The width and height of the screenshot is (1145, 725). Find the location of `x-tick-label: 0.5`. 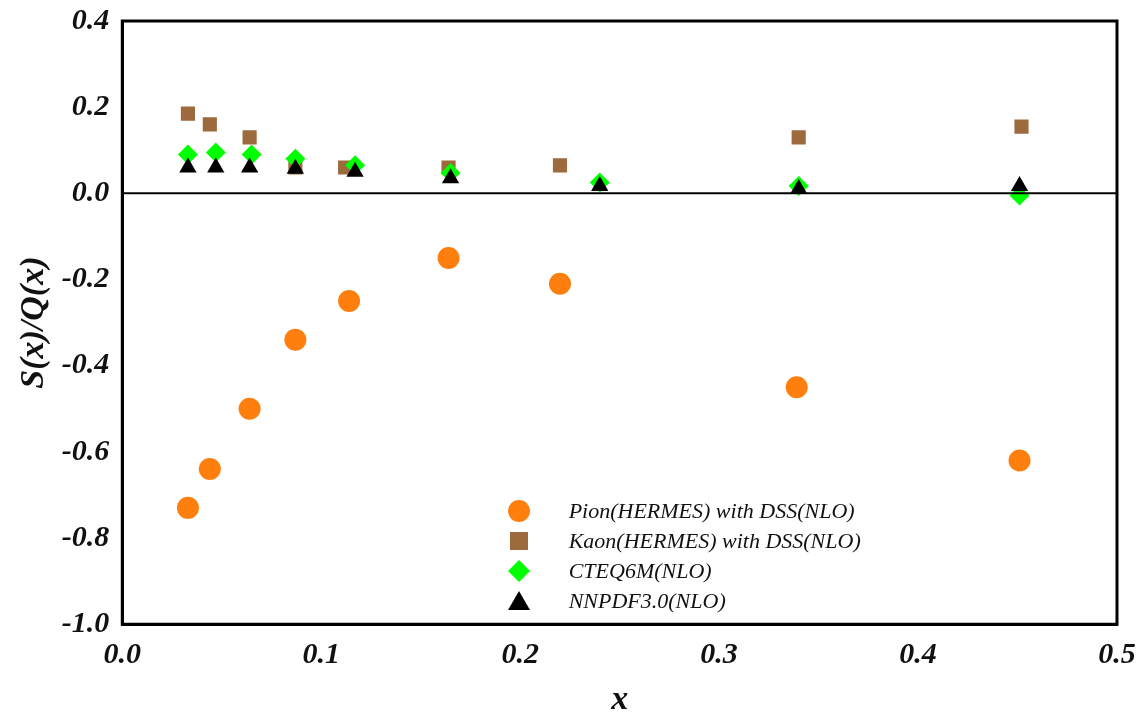

x-tick-label: 0.5 is located at coordinates (1117, 652).